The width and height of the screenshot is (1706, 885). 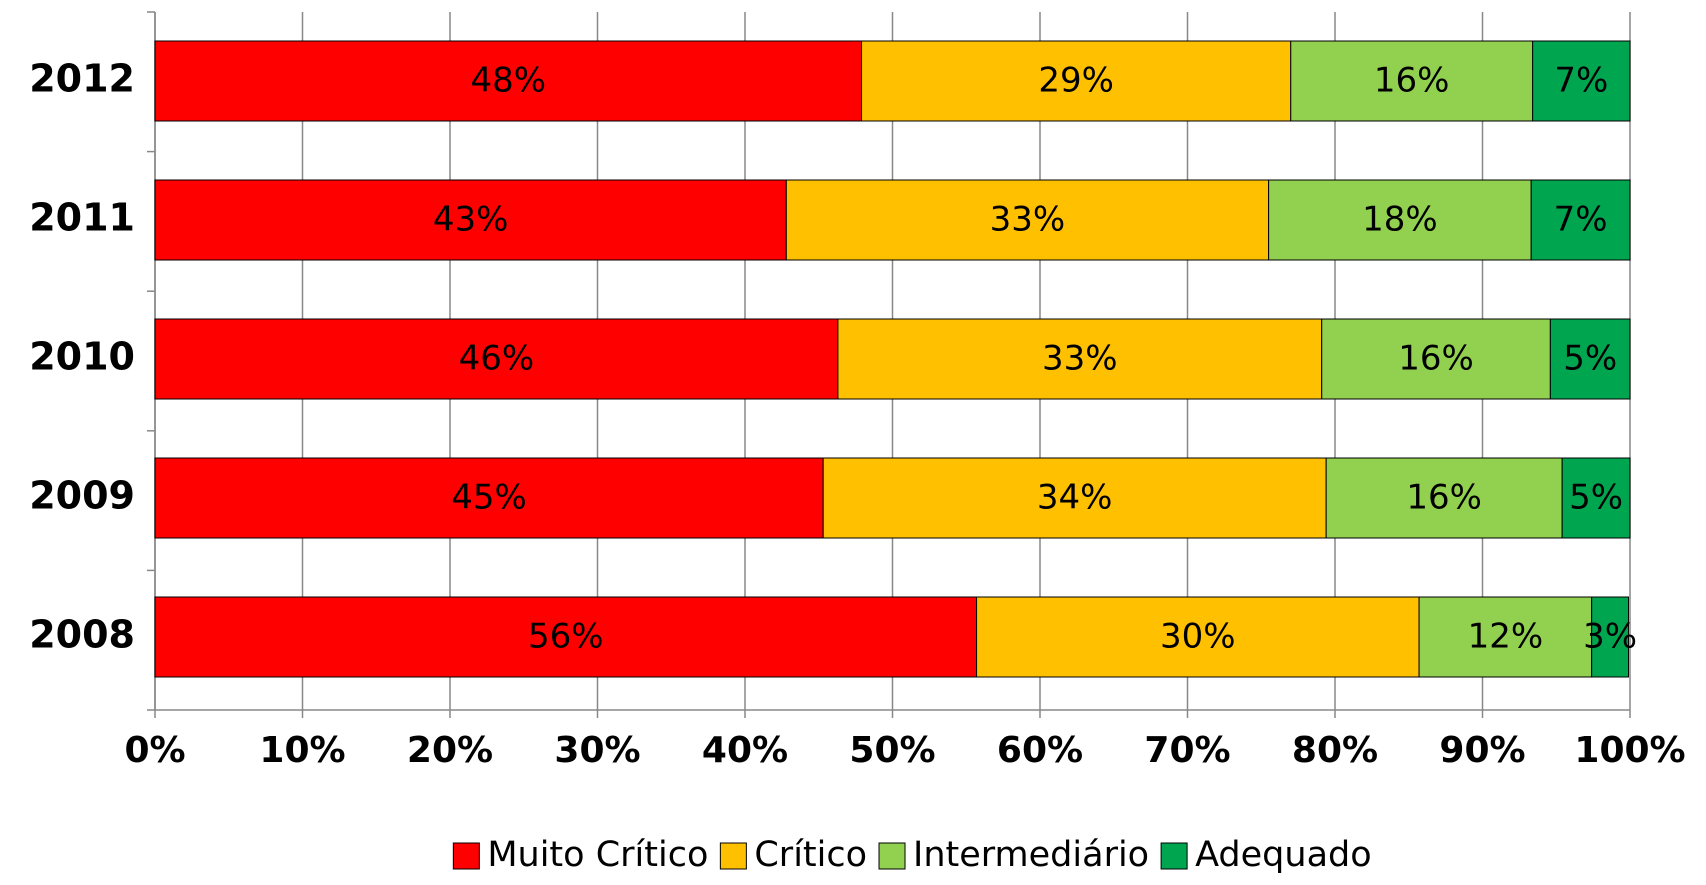 I want to click on value-label: 29%, so click(x=1076, y=81).